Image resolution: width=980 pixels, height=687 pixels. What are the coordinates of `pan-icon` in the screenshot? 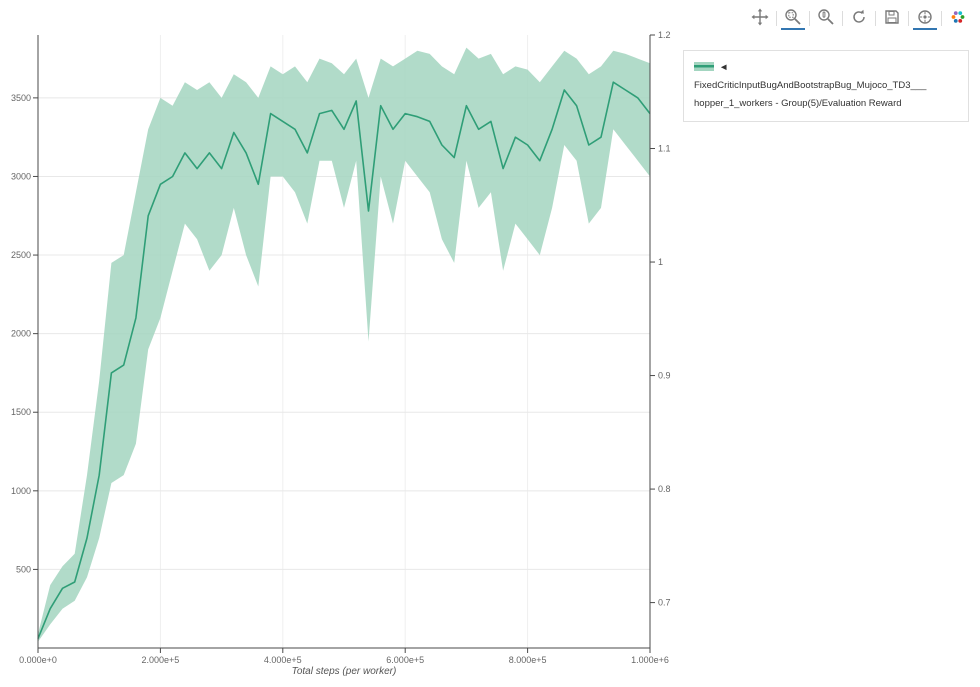 It's located at (760, 18).